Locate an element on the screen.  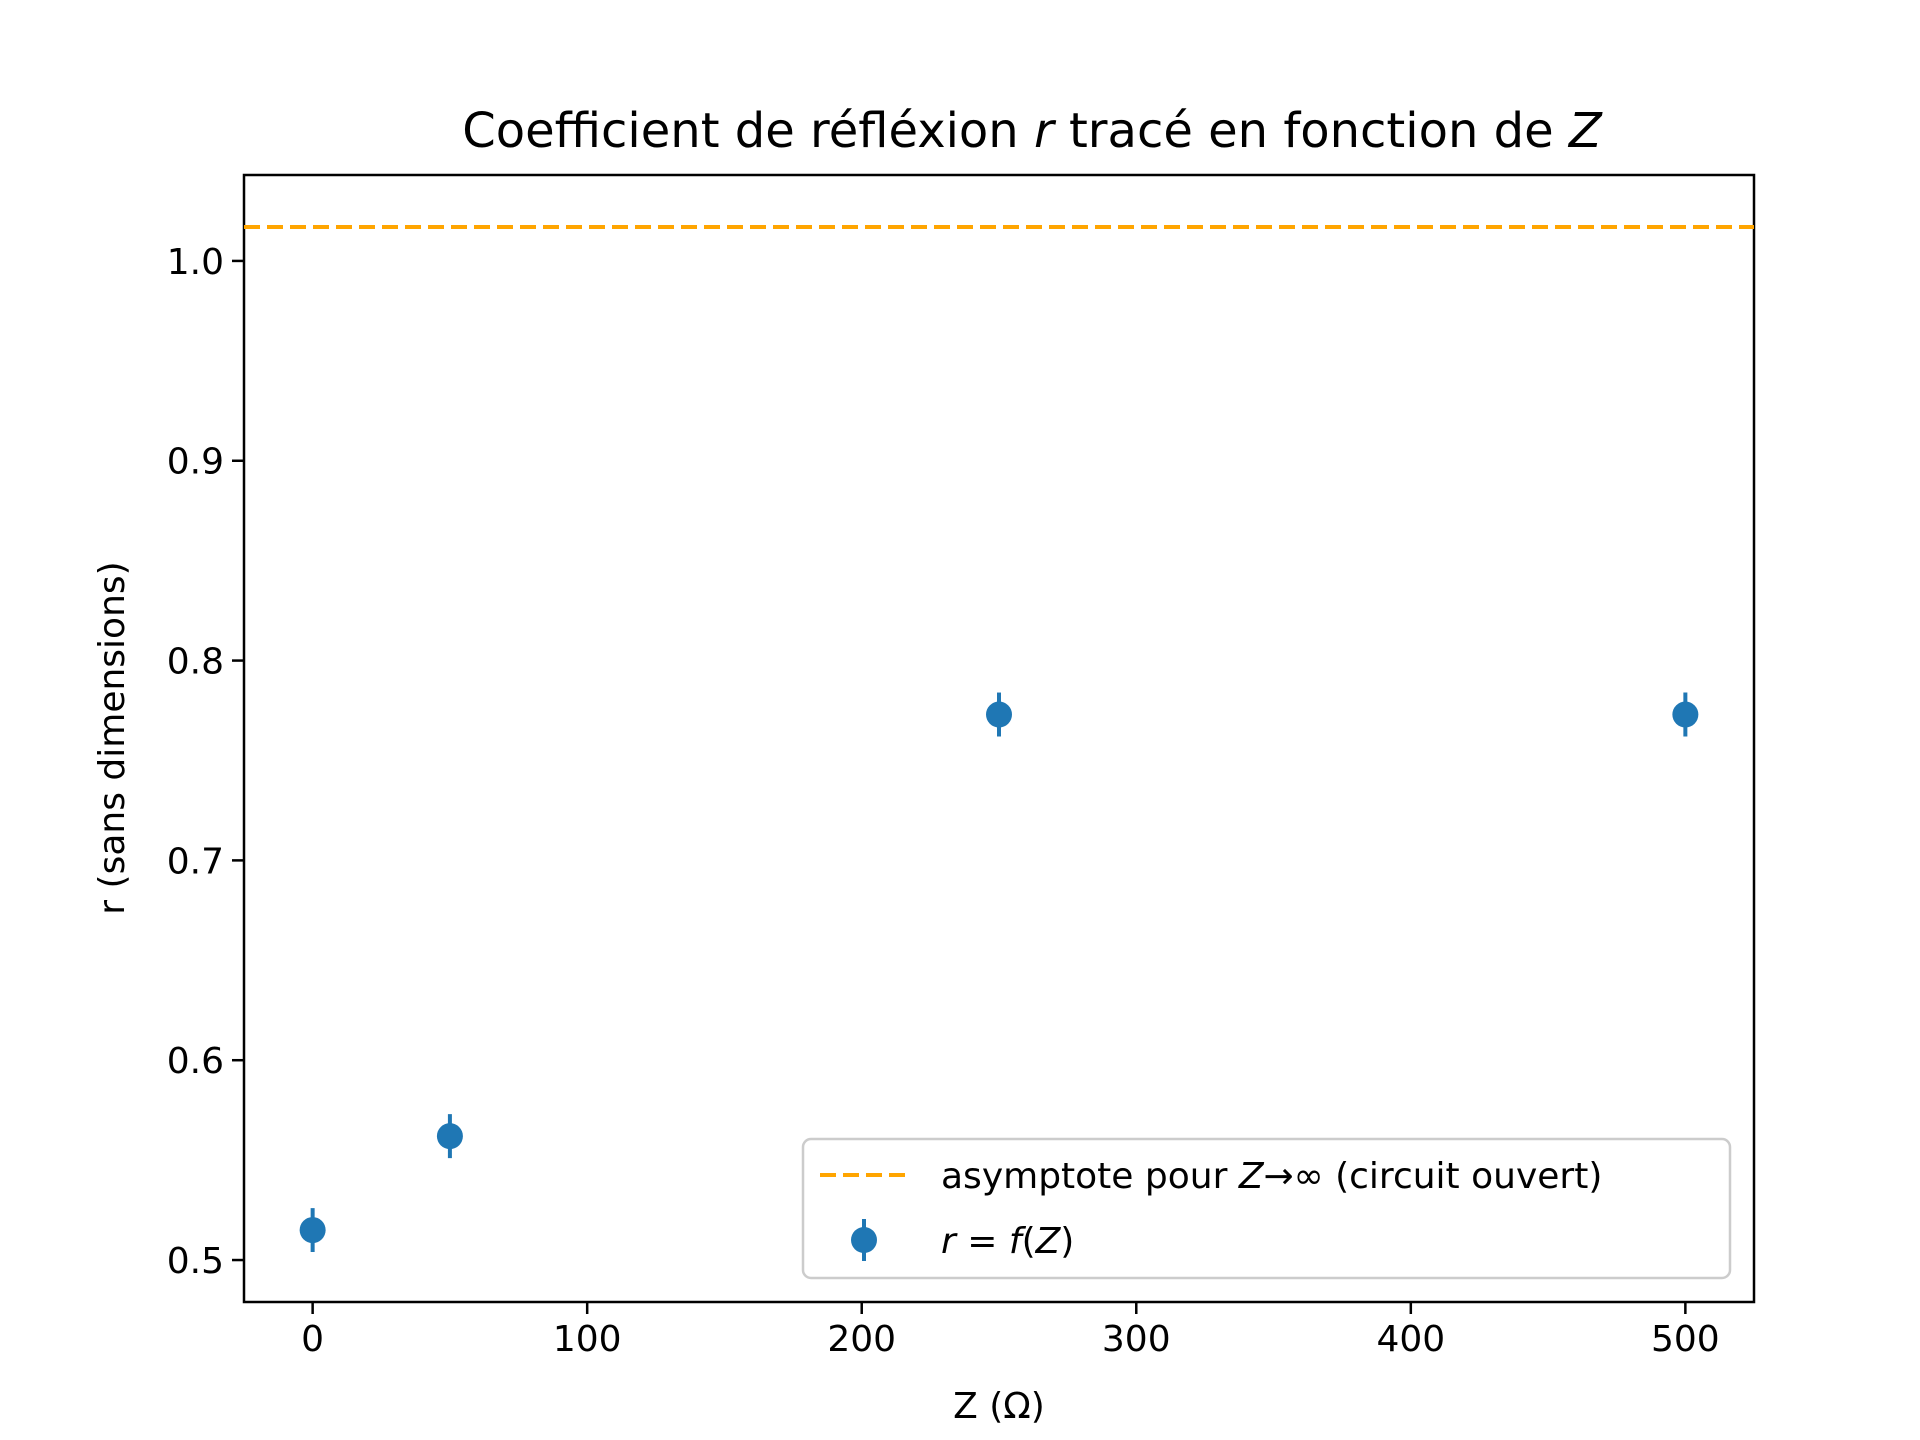
y-tick-label: 0.7 is located at coordinates (195, 861).